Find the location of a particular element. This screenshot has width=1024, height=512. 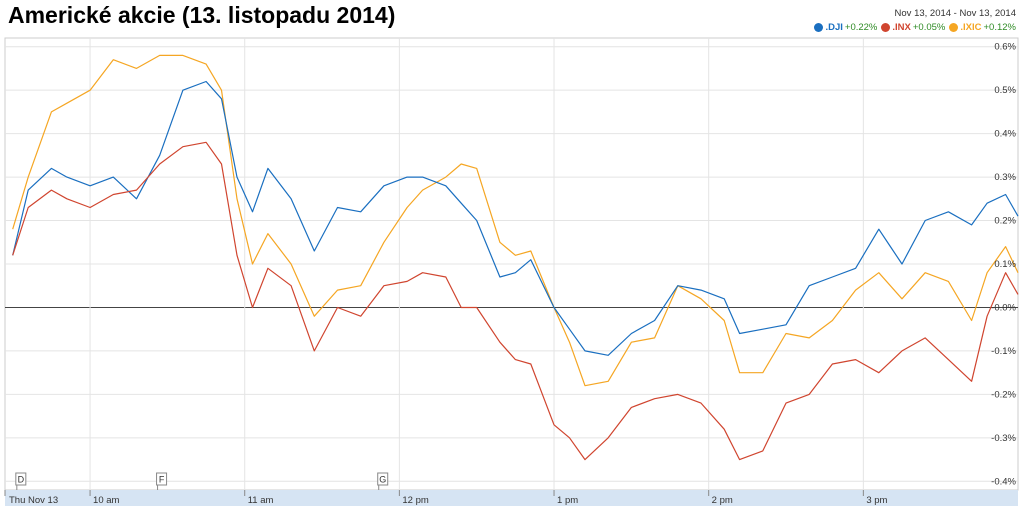

x-axis-band is located at coordinates (511, 498).